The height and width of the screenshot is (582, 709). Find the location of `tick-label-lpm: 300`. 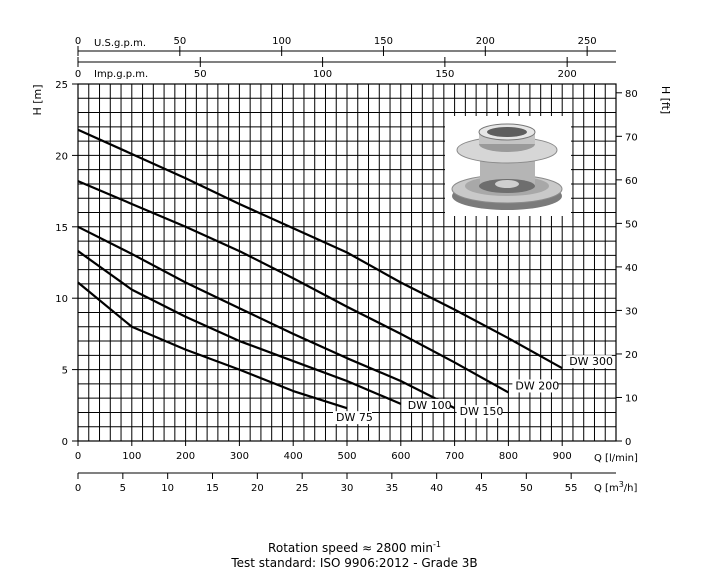

tick-label-lpm: 300 is located at coordinates (239, 456).